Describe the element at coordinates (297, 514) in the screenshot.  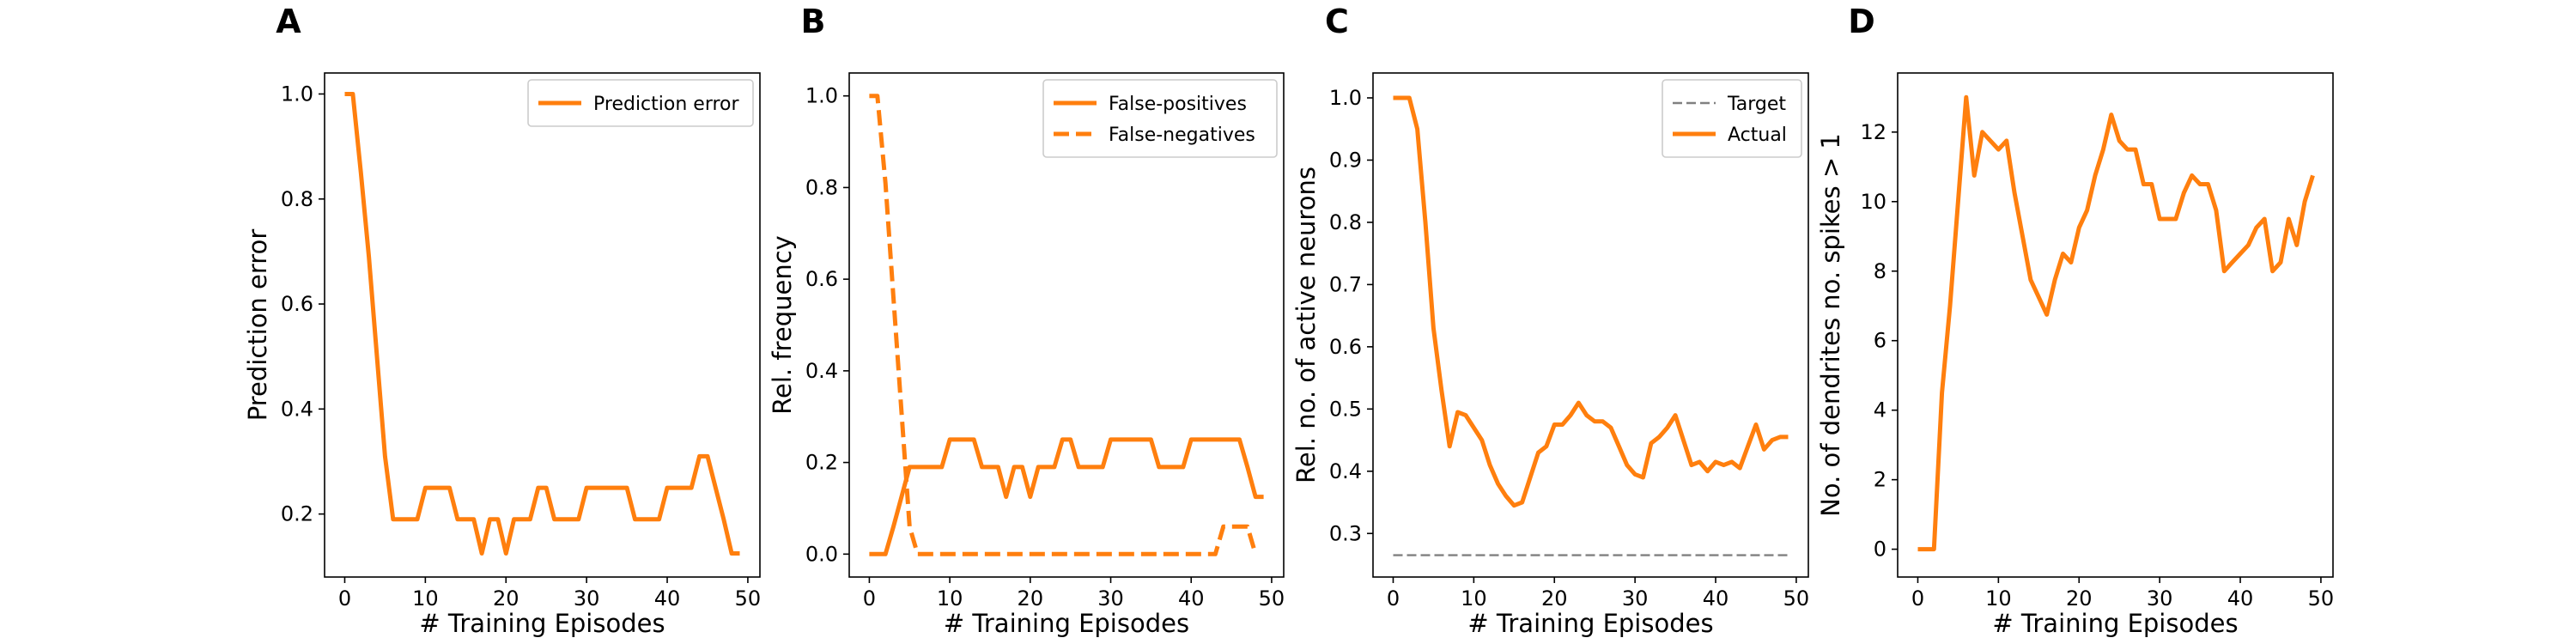
I see `y-tick-label-a: 0.2` at that location.